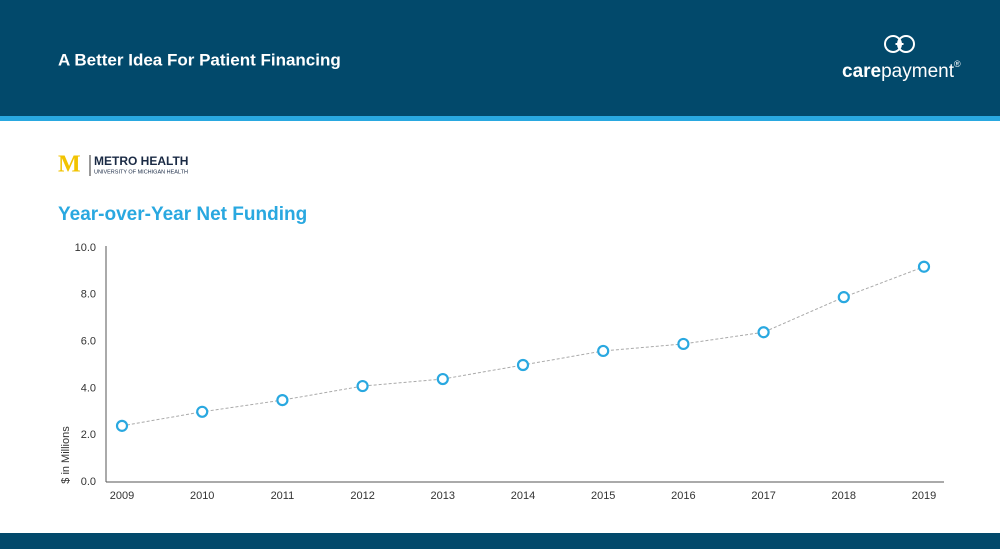  What do you see at coordinates (283, 496) in the screenshot?
I see `x-tick-label: 2011` at bounding box center [283, 496].